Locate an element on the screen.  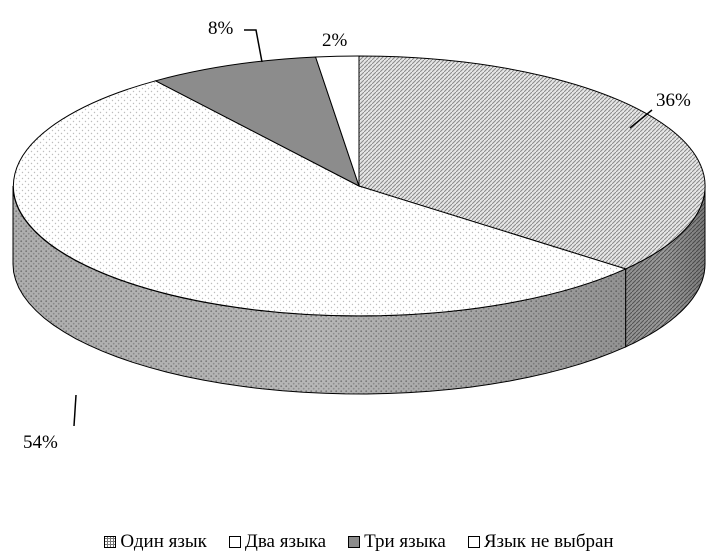
legend-item-two-languages: Два языка is located at coordinates (277, 541).